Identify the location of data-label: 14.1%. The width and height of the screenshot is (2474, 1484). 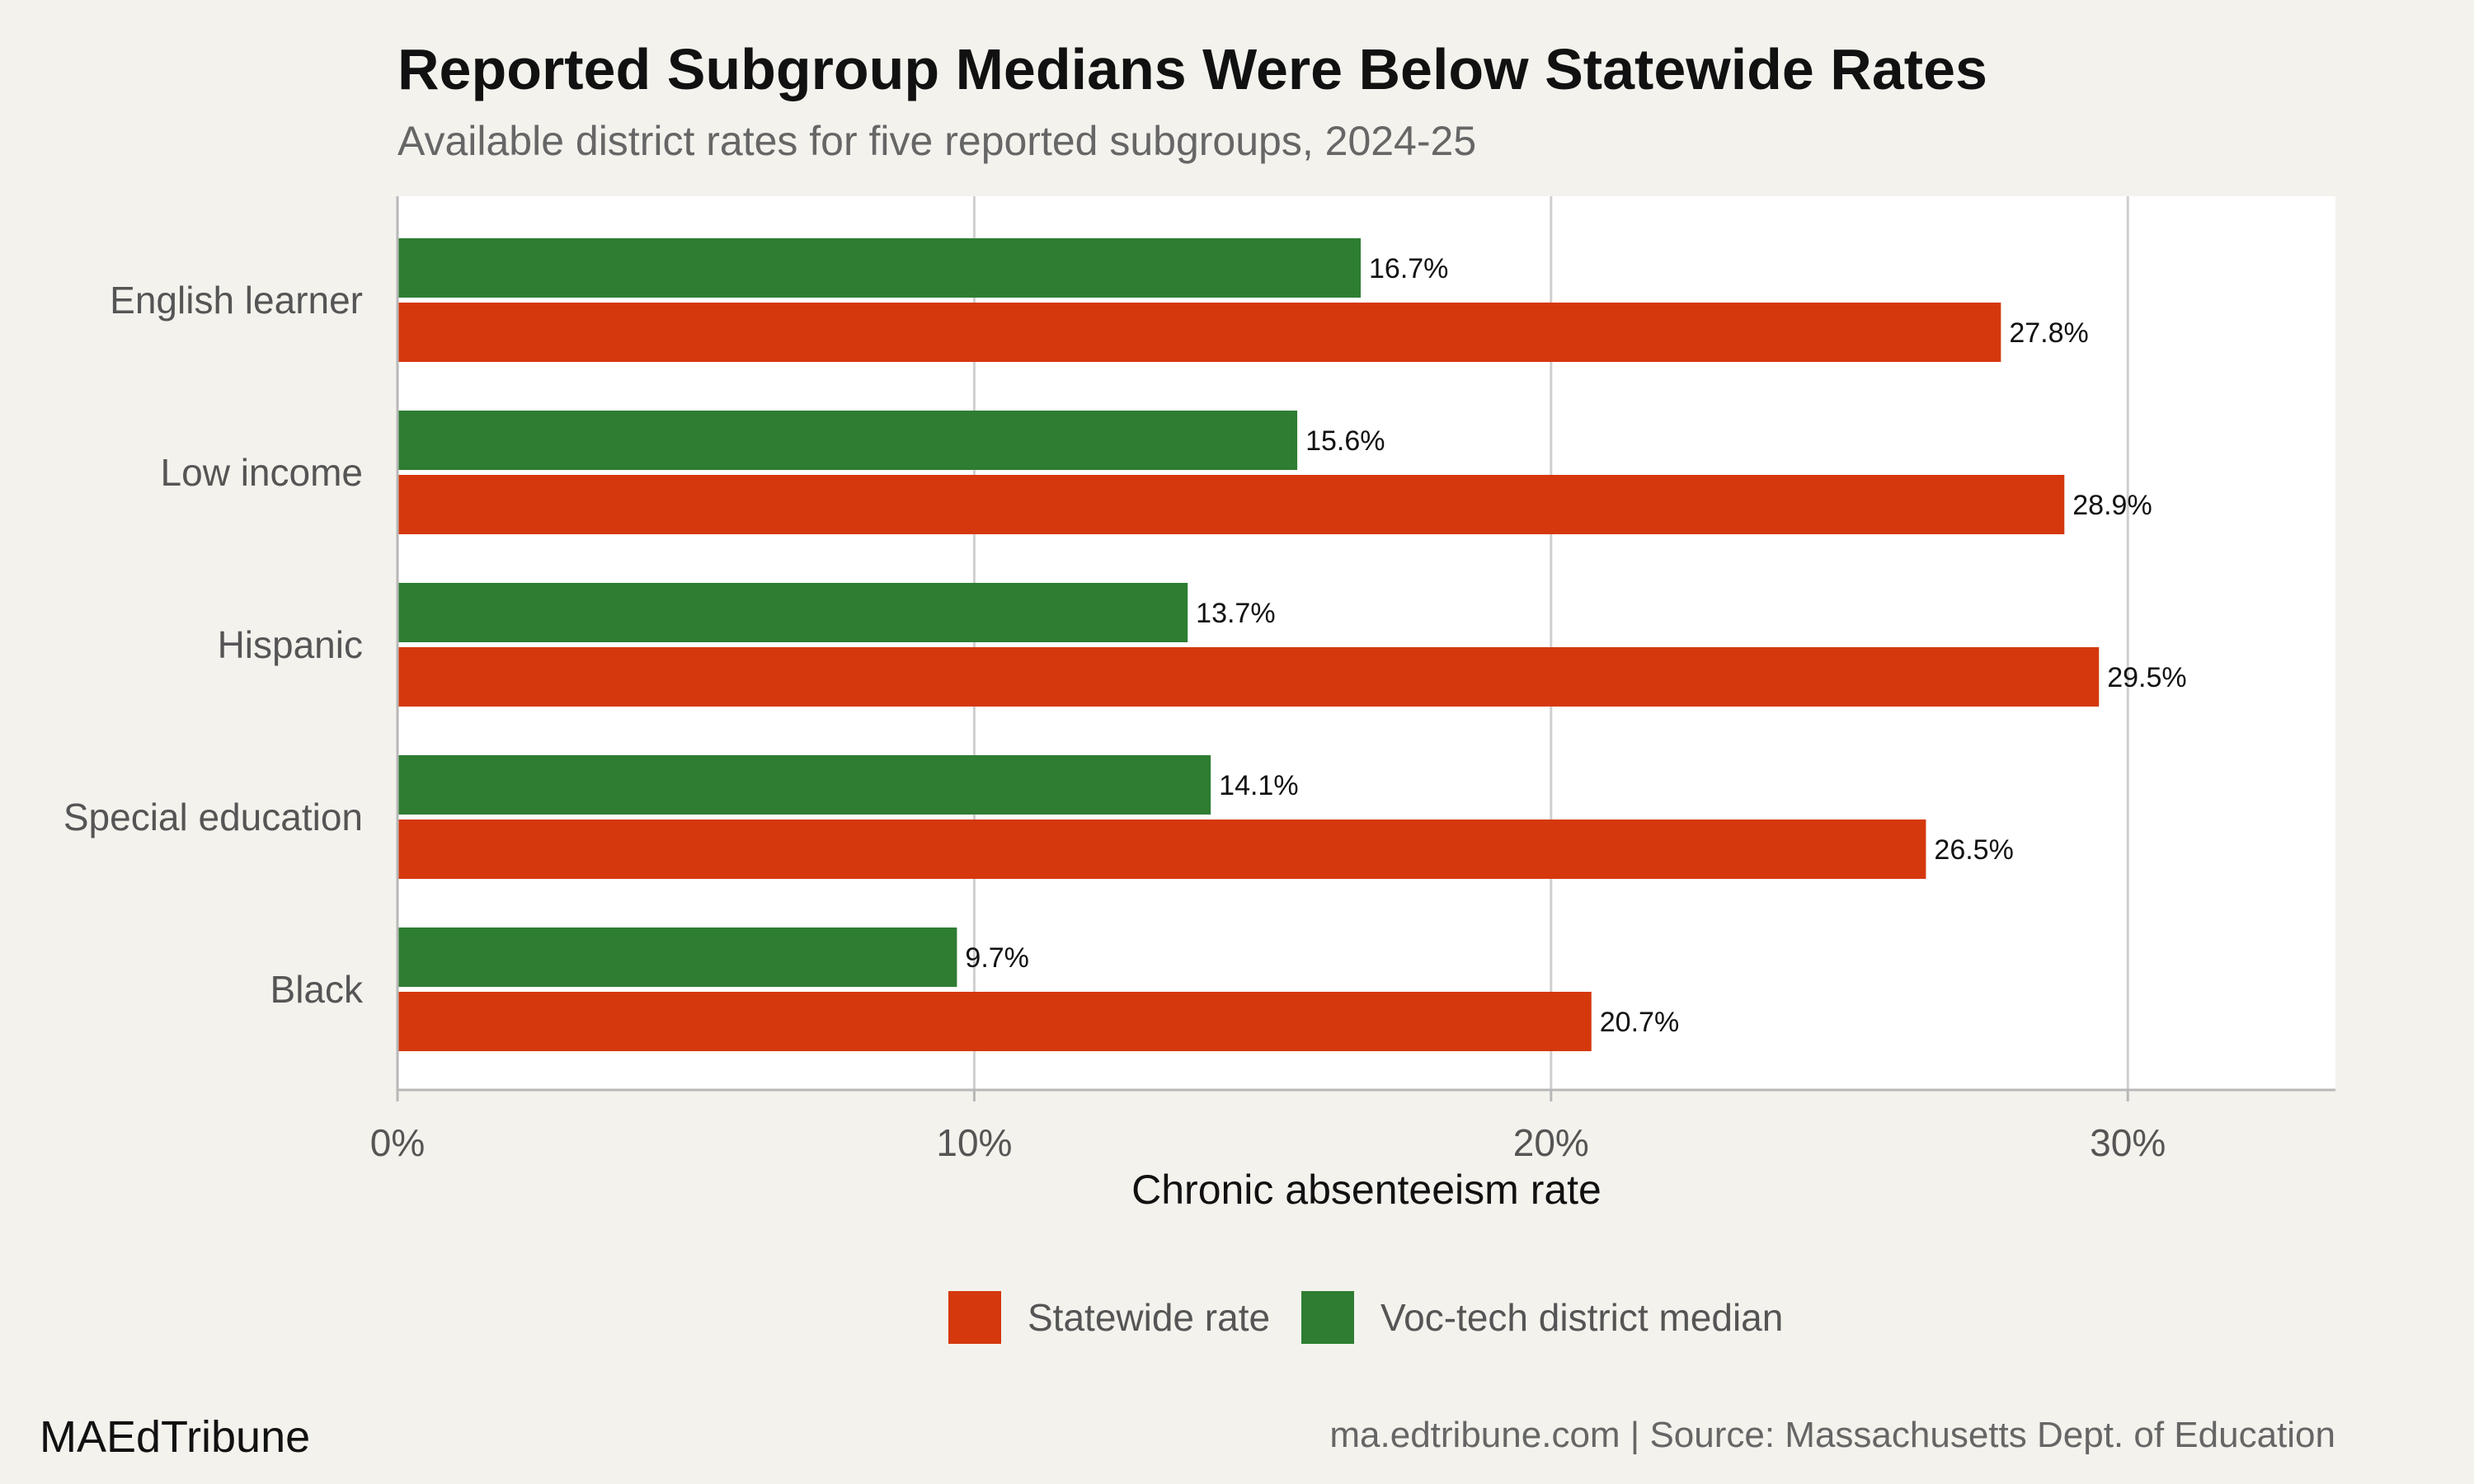
(1258, 785).